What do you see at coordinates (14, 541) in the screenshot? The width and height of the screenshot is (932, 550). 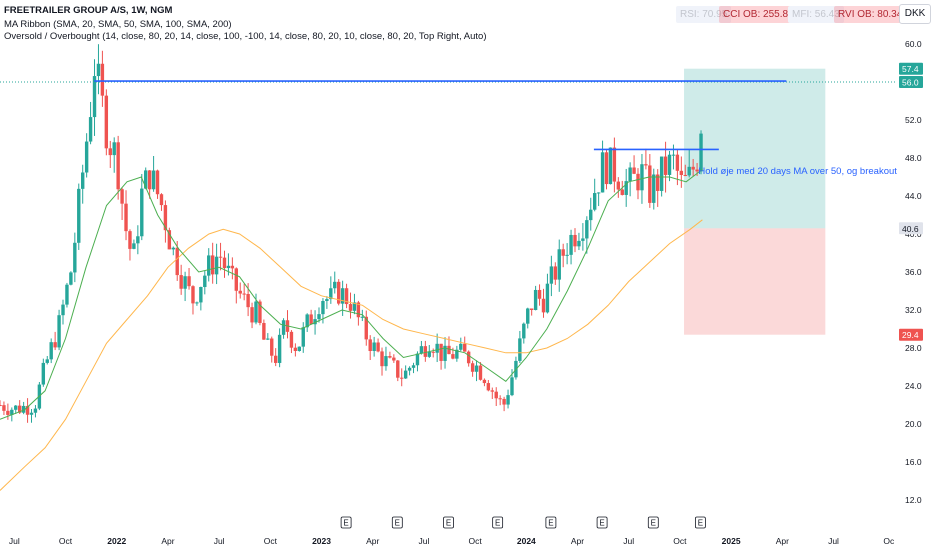 I see `x-tick-label: Jul` at bounding box center [14, 541].